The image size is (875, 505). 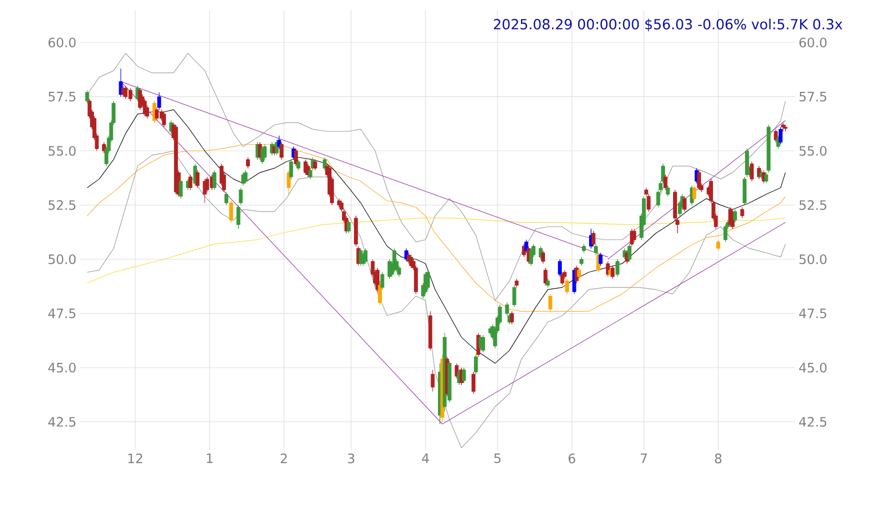 I want to click on y2-tick-label: 57.5, so click(x=813, y=97).